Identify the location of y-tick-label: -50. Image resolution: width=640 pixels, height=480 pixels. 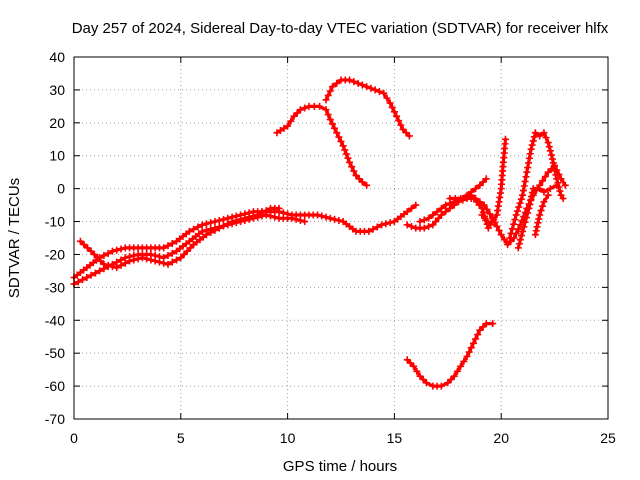
(55, 353).